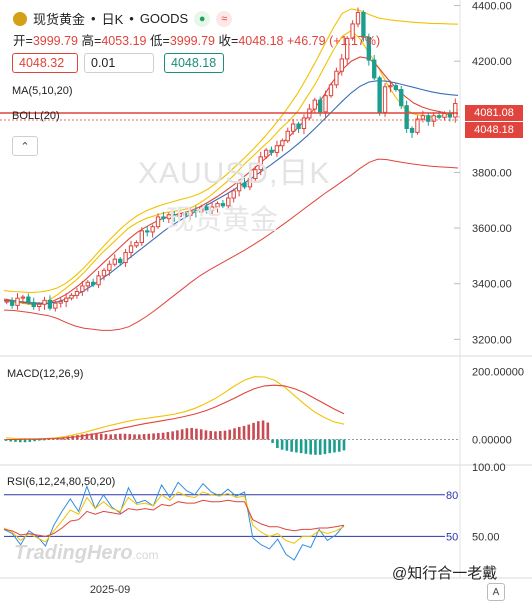 The width and height of the screenshot is (532, 608). What do you see at coordinates (486, 537) in the screenshot?
I see `rsi-tick-label: 50.00` at bounding box center [486, 537].